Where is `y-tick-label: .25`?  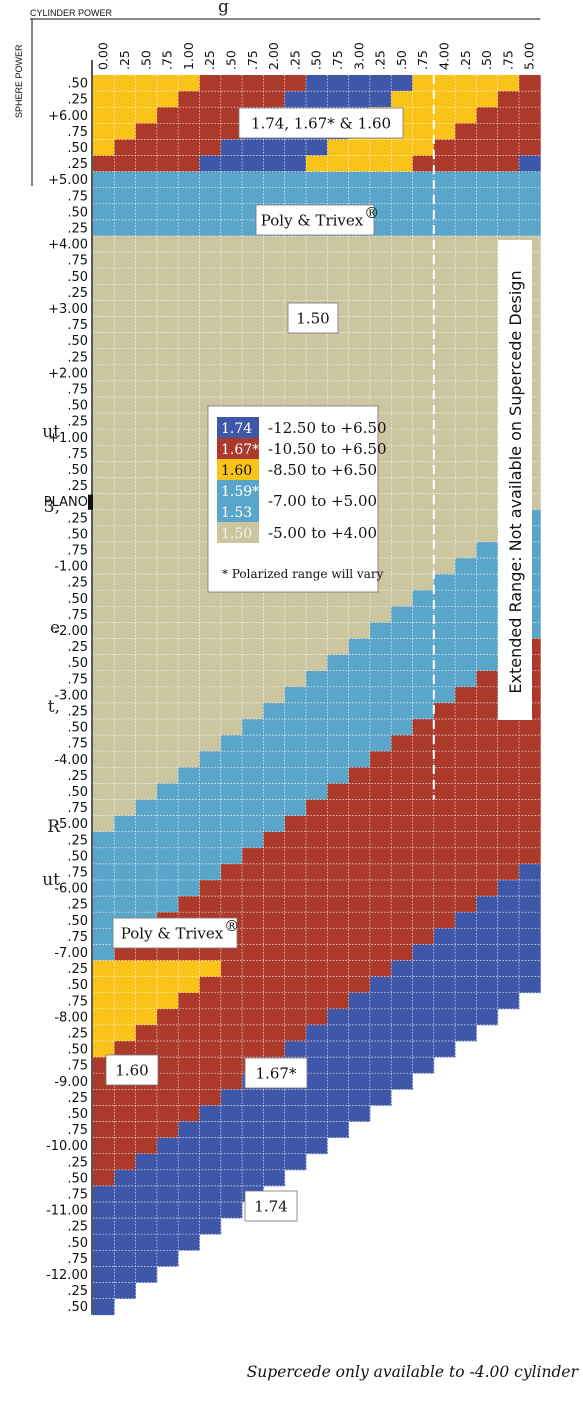
y-tick-label: .25 is located at coordinates (77, 1034).